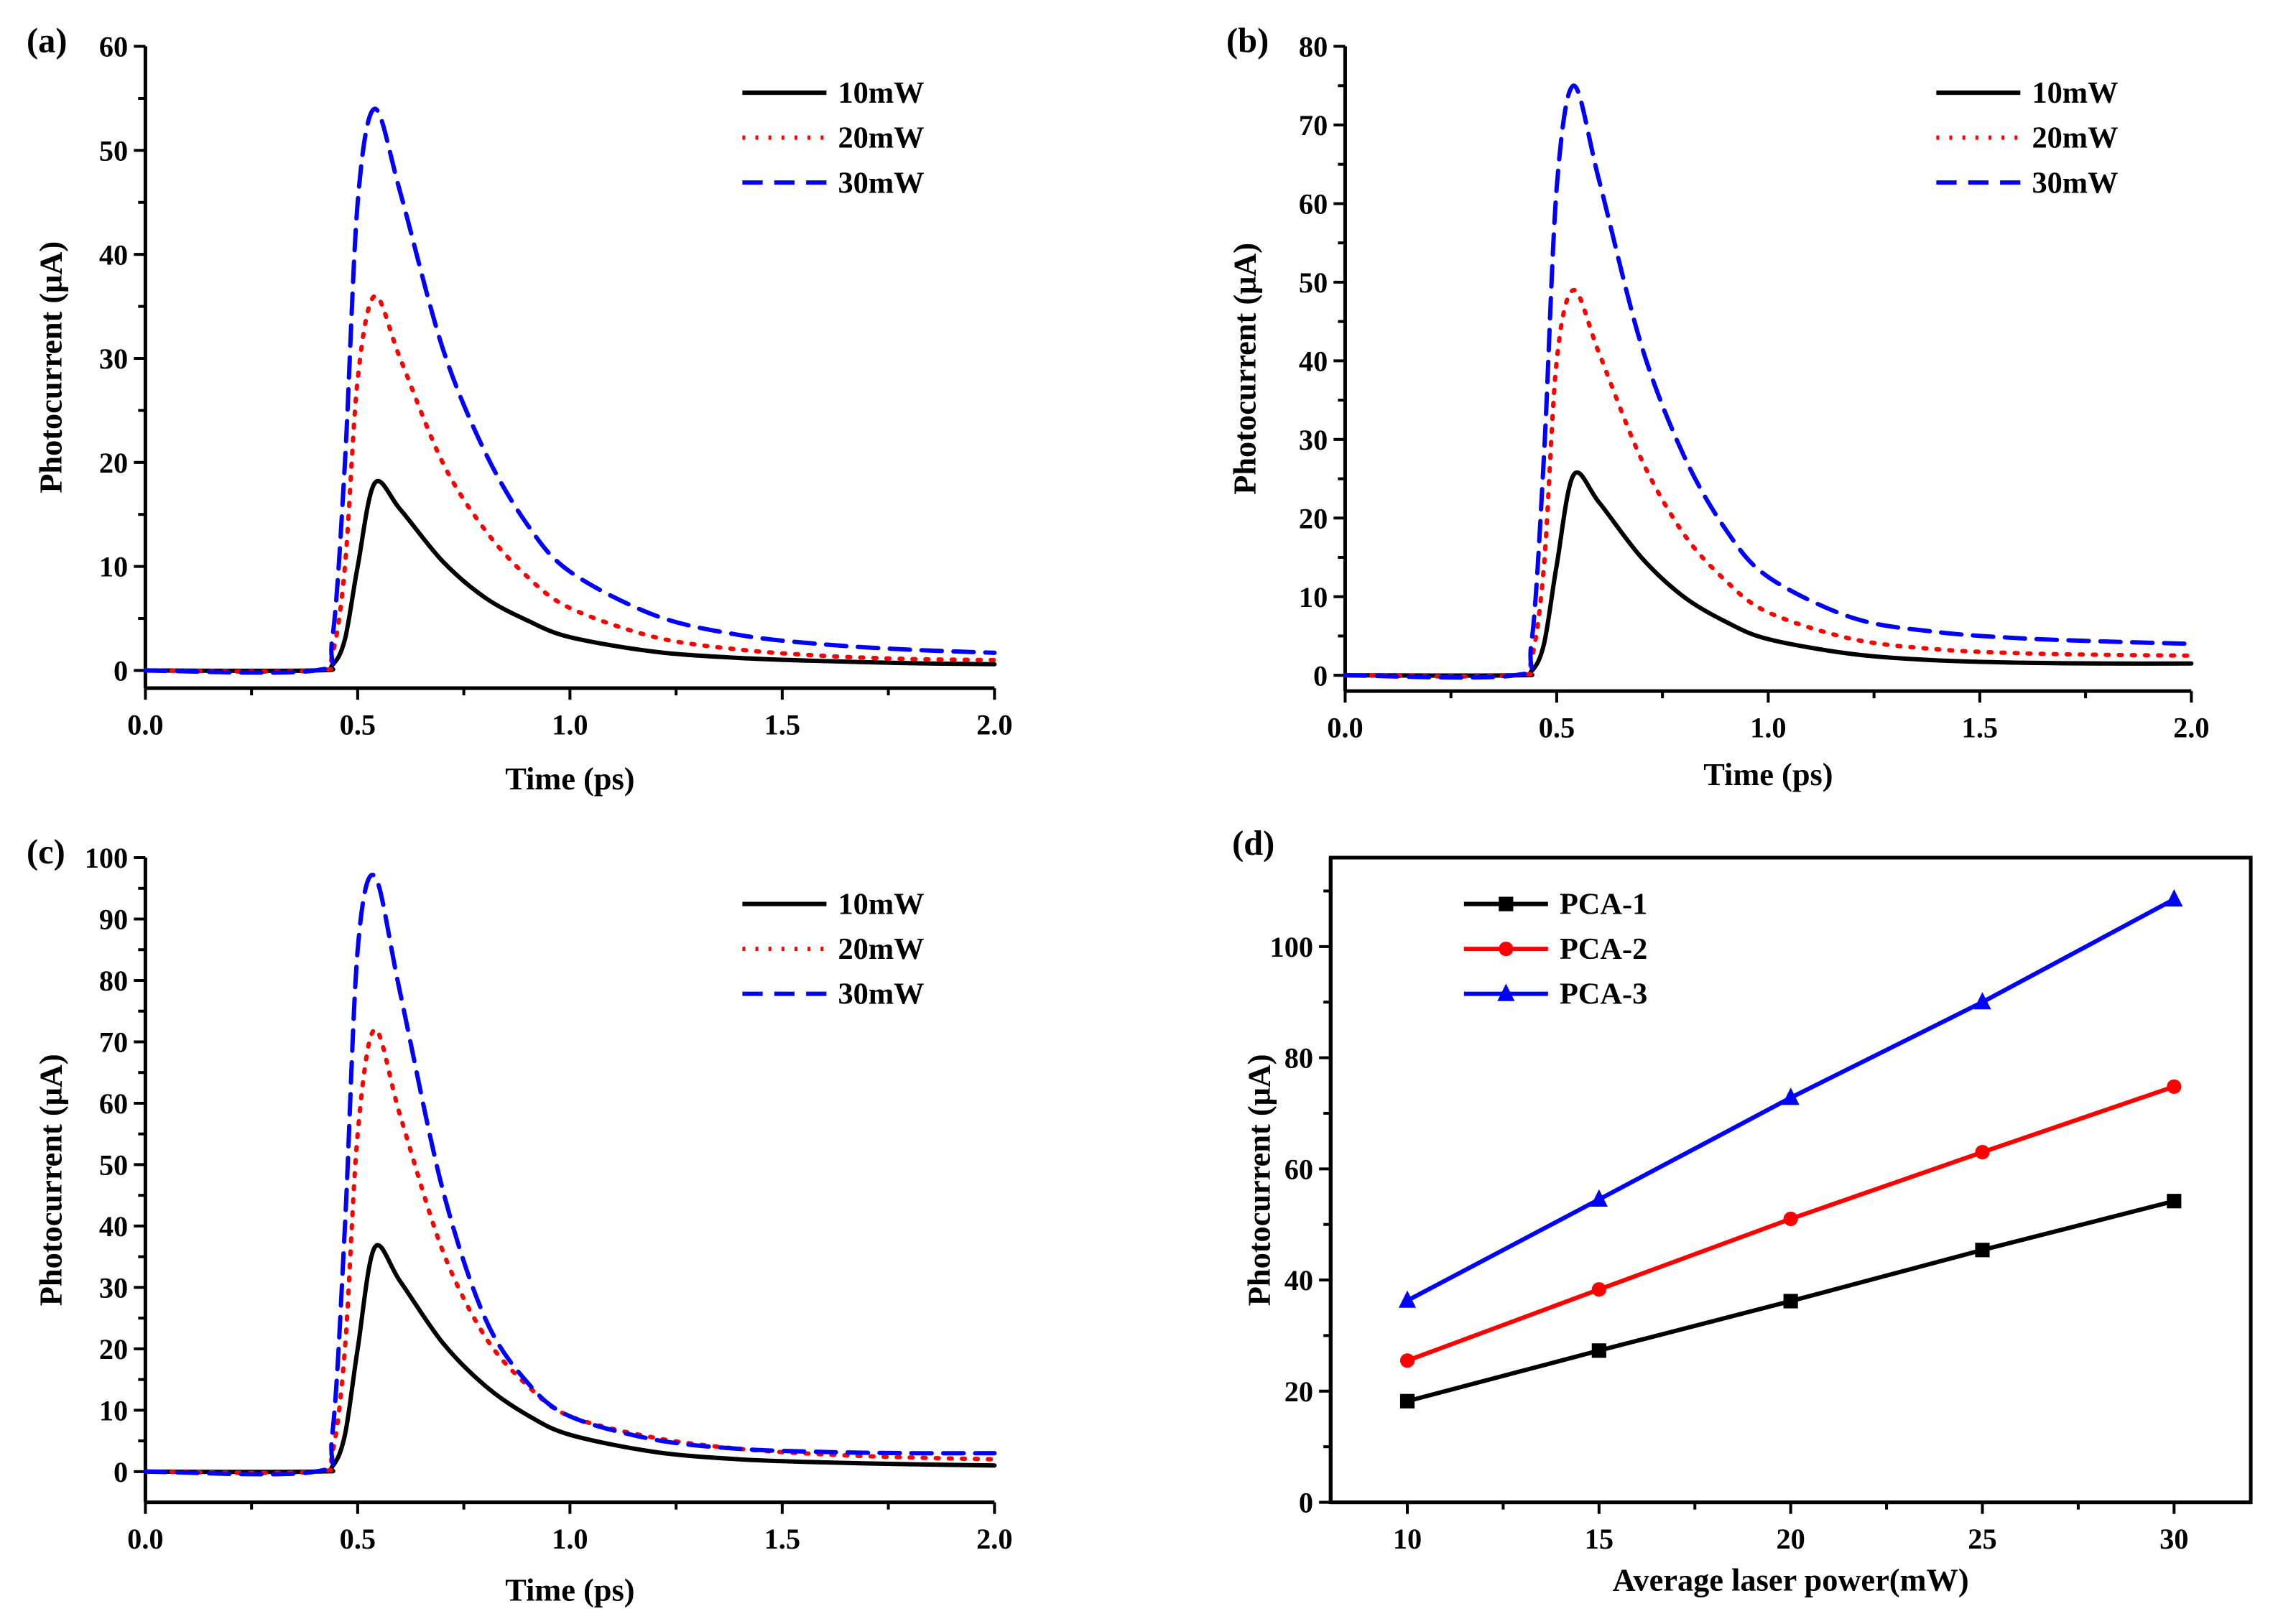 This screenshot has width=2273, height=1624. I want to click on x-tick-label: 30, so click(2173, 1539).